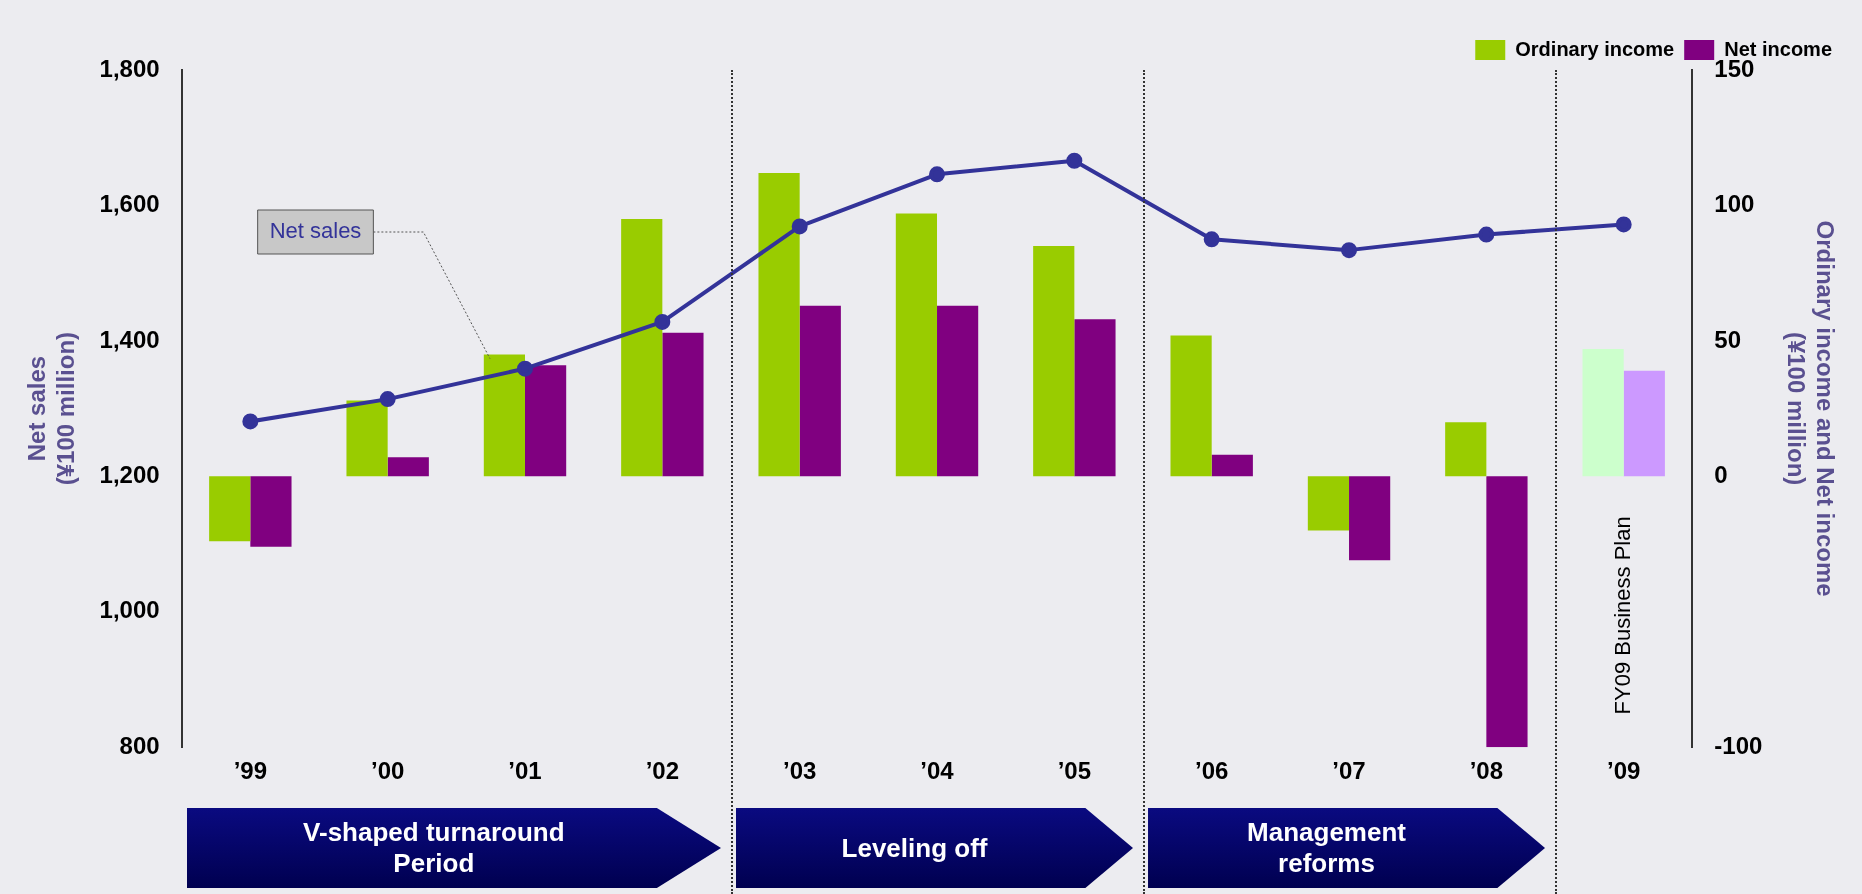 The height and width of the screenshot is (894, 1862). What do you see at coordinates (1622, 615) in the screenshot?
I see `annotation: FY09 Business Plan` at bounding box center [1622, 615].